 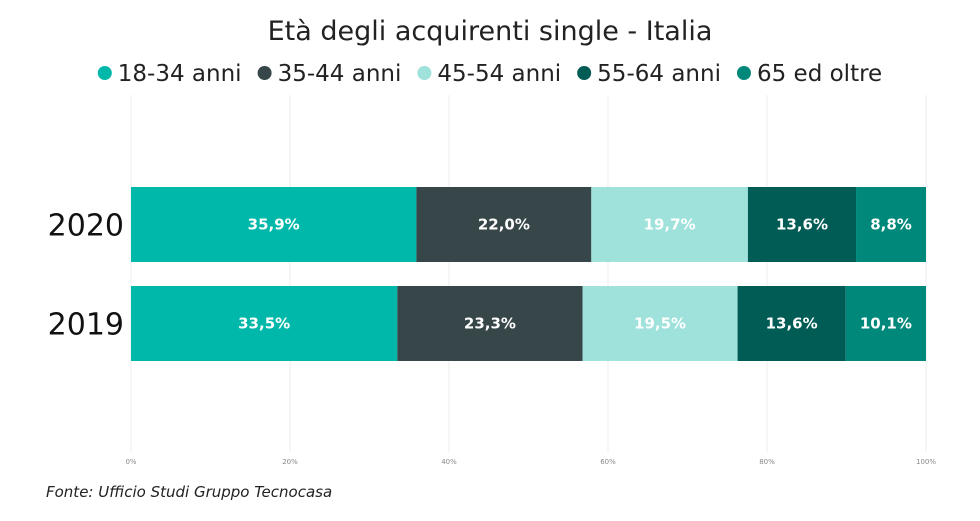 I want to click on x-tick-label: 60%, so click(x=608, y=462).